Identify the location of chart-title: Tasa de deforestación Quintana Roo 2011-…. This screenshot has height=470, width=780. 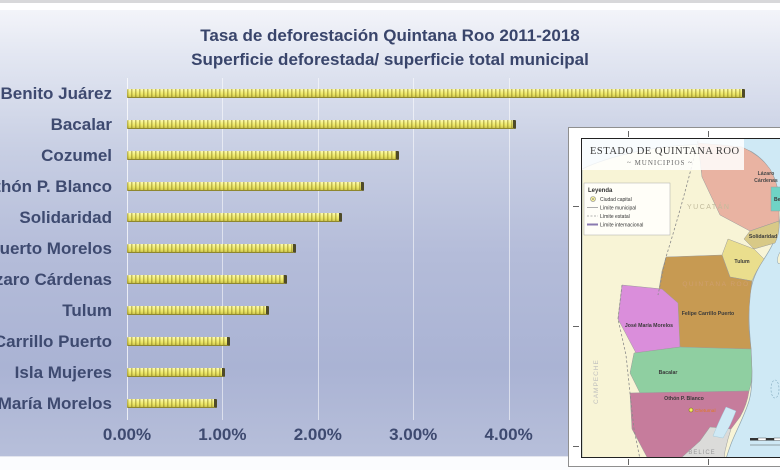
(390, 48).